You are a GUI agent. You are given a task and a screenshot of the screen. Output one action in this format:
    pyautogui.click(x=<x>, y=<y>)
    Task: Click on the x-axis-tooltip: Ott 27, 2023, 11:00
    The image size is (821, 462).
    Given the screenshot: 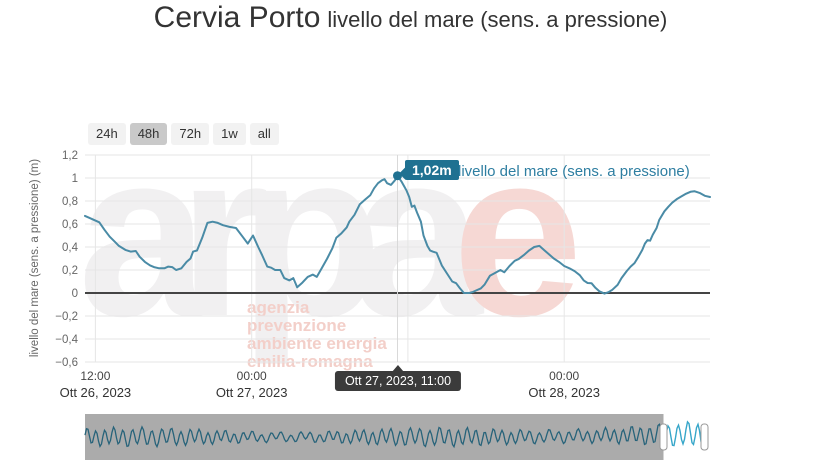 What is the action you would take?
    pyautogui.click(x=398, y=378)
    